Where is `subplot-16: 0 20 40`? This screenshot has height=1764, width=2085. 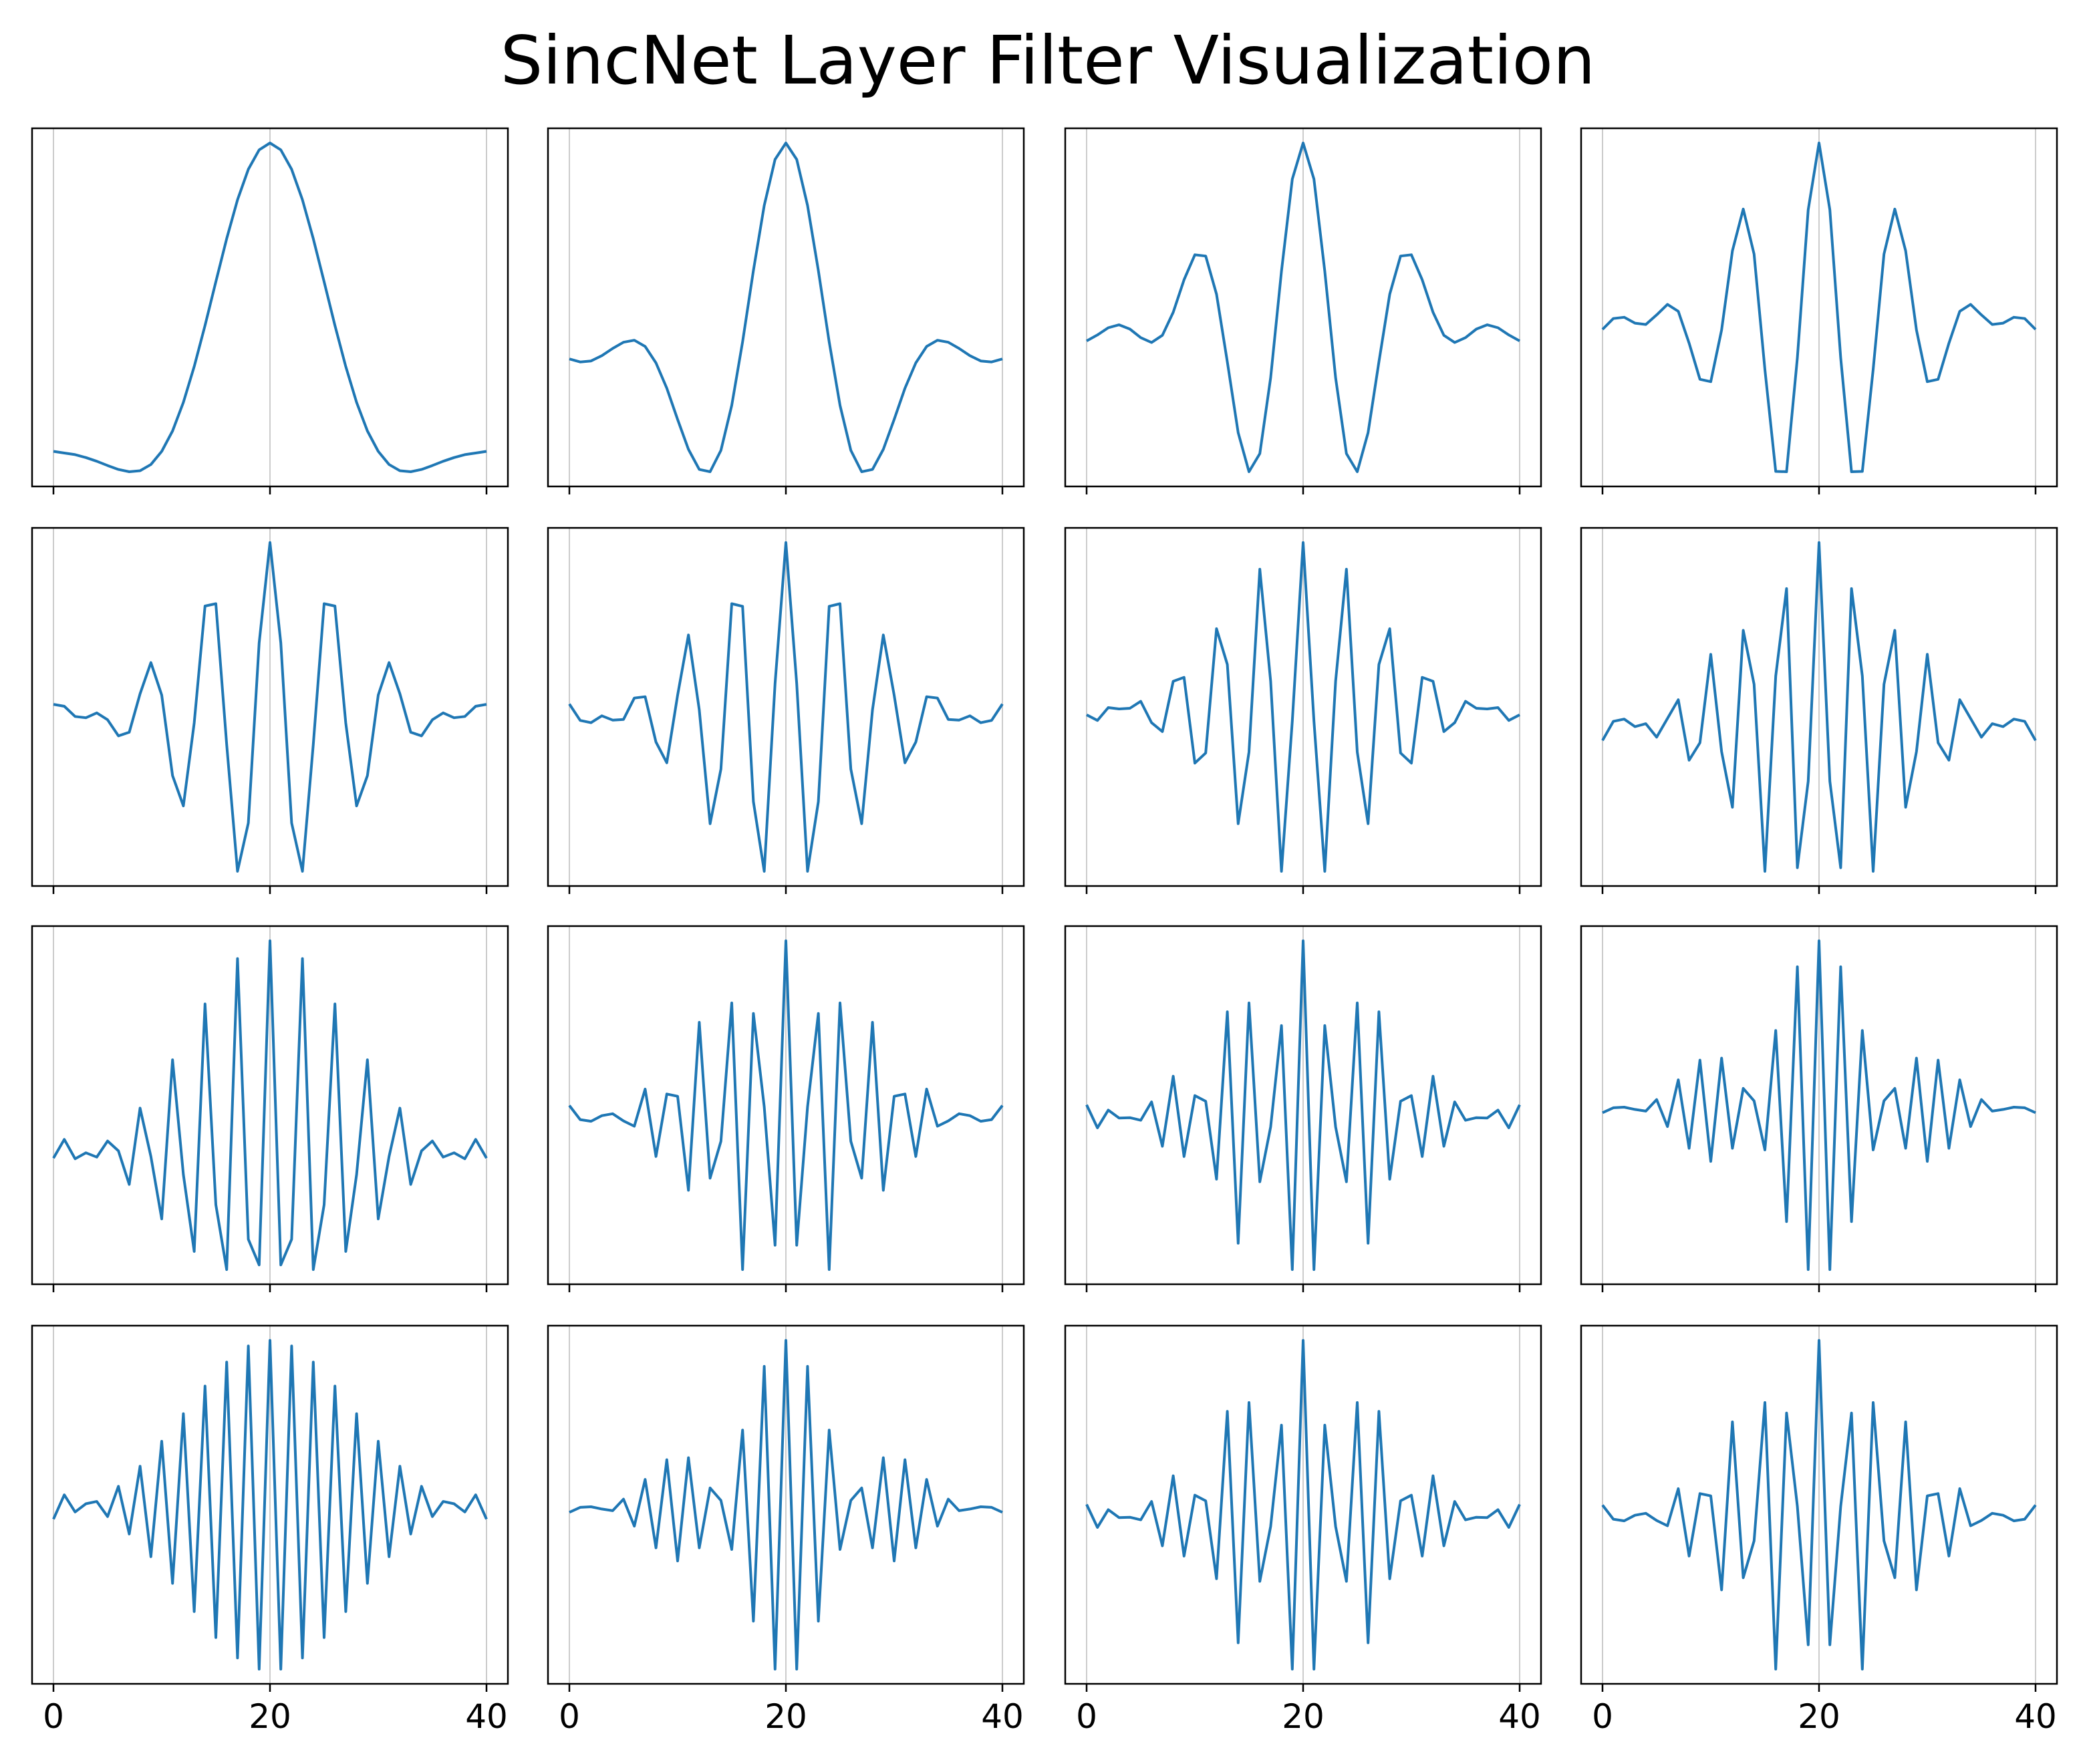
subplot-16: 0 20 40 is located at coordinates (1819, 1530).